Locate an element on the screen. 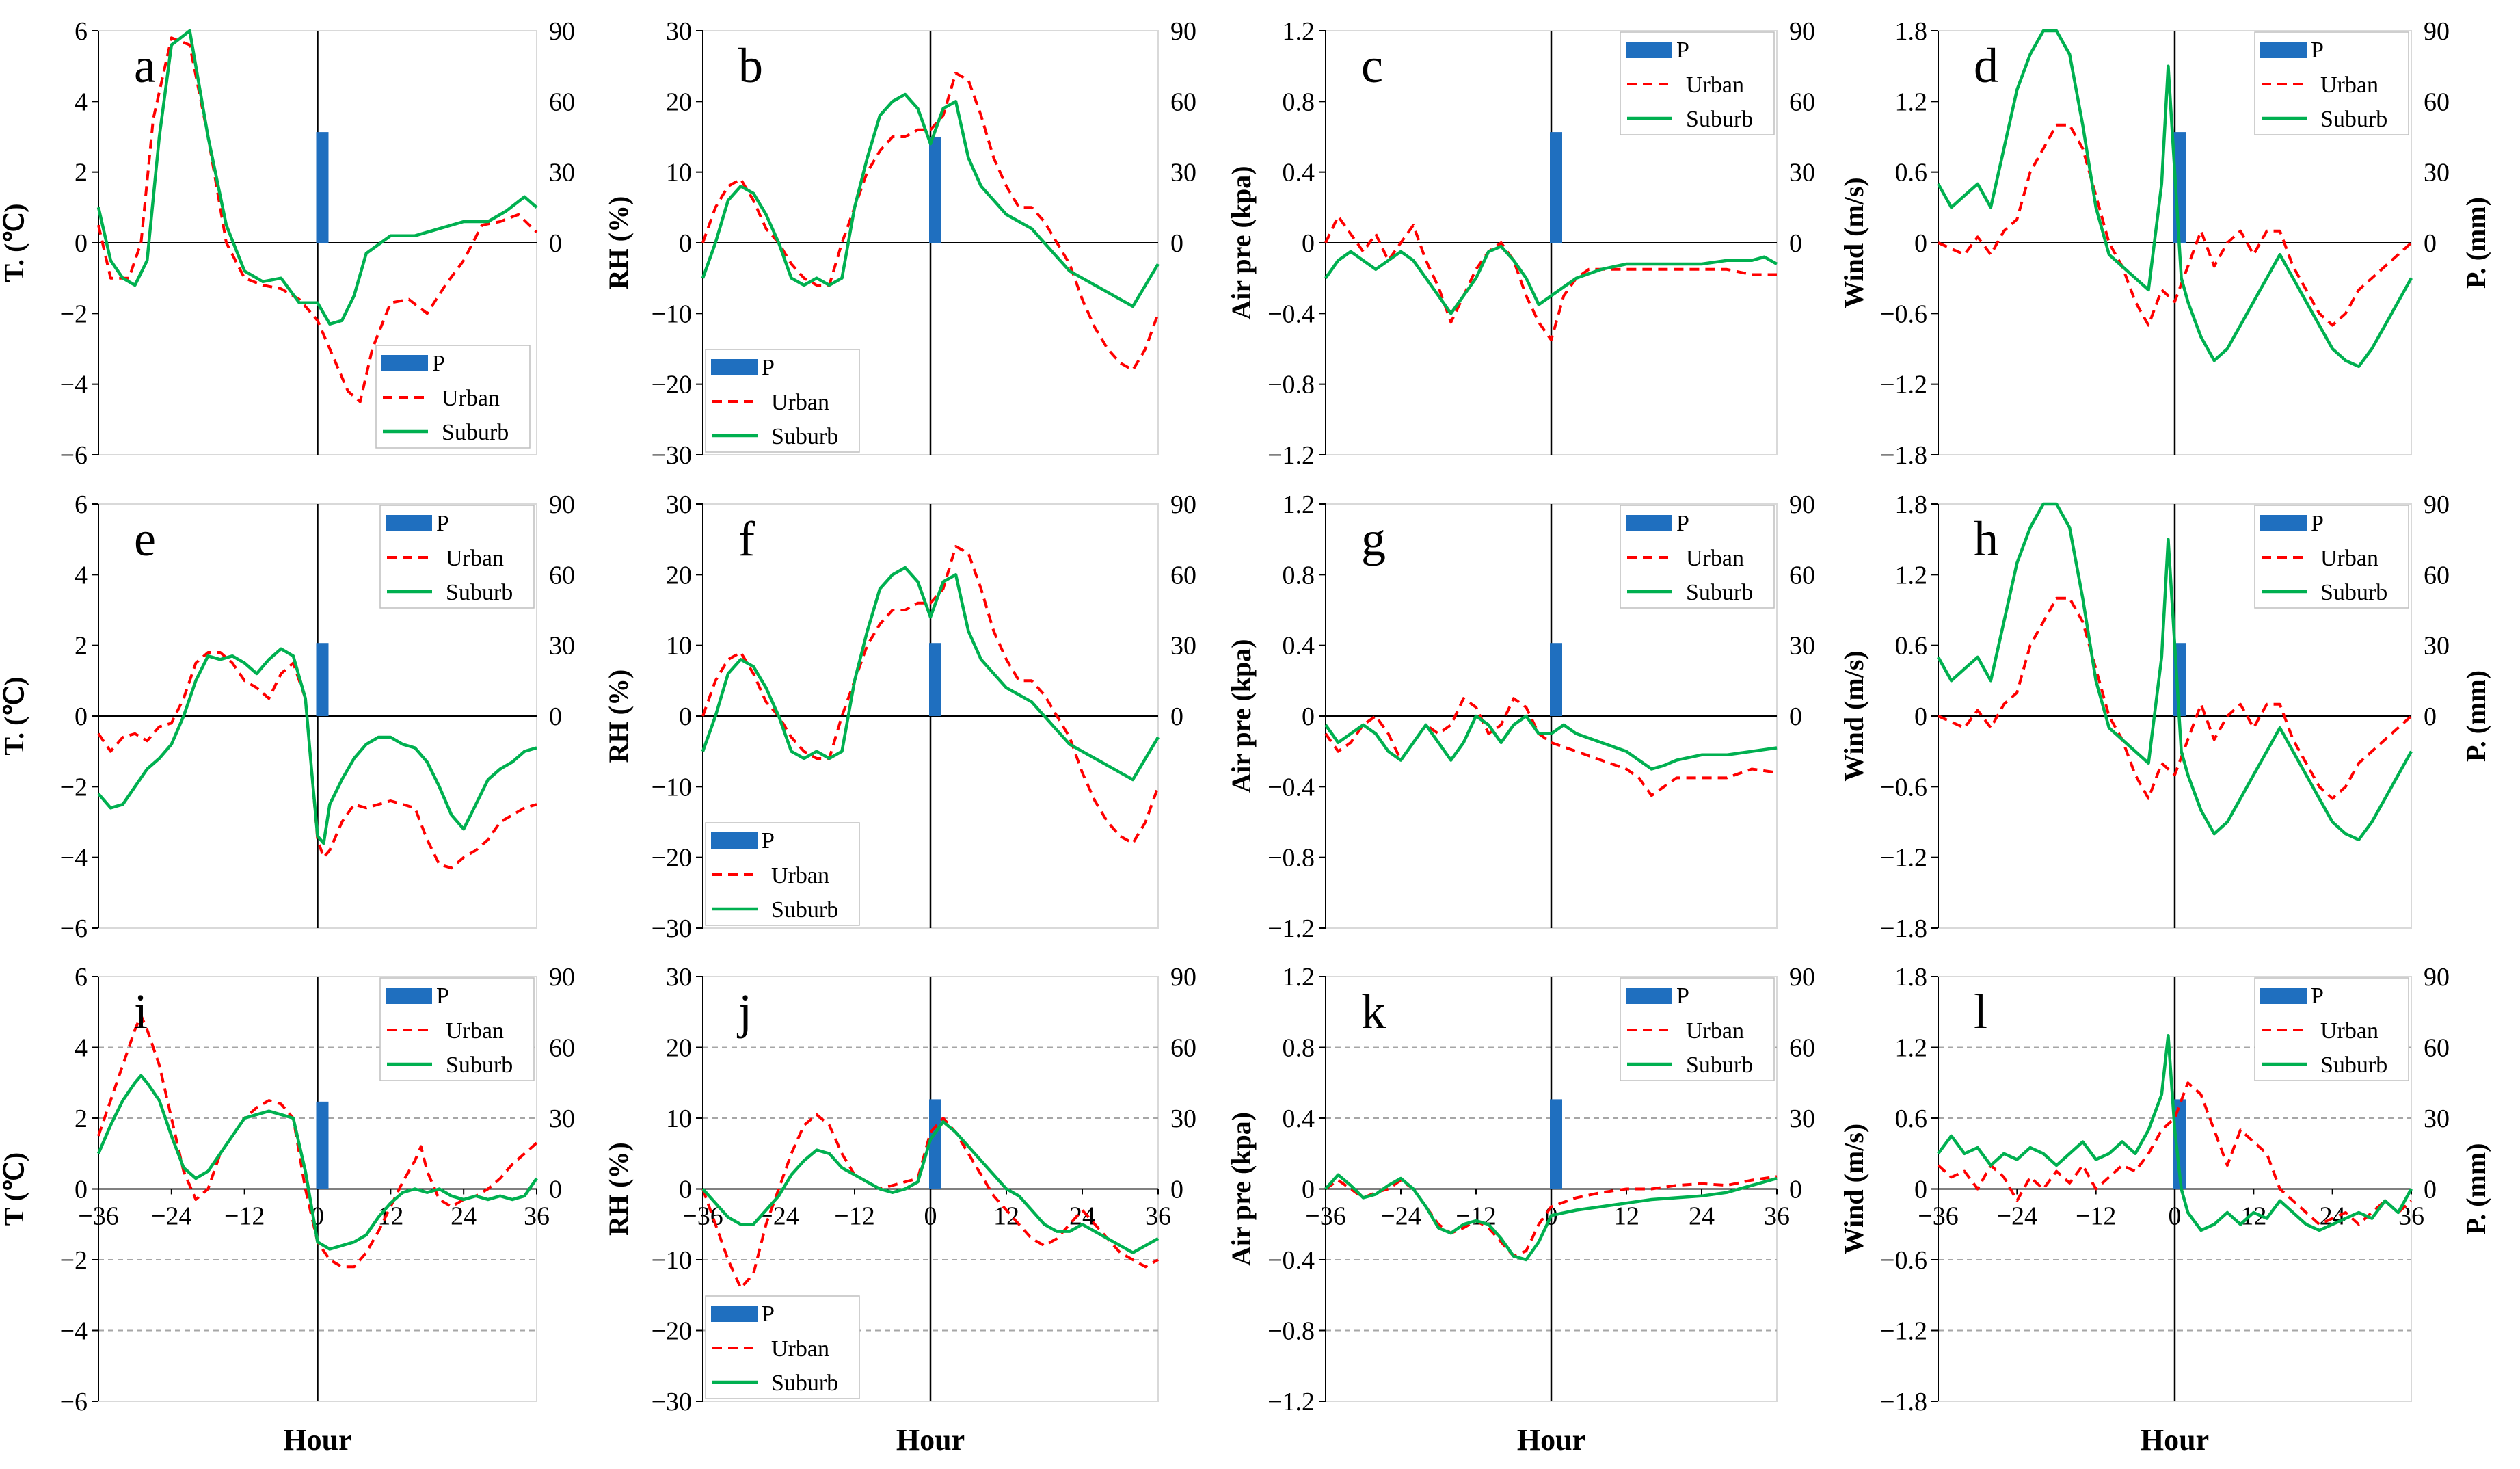 Image resolution: width=2520 pixels, height=1469 pixels. y-axis-label: RH (%) is located at coordinates (618, 717).